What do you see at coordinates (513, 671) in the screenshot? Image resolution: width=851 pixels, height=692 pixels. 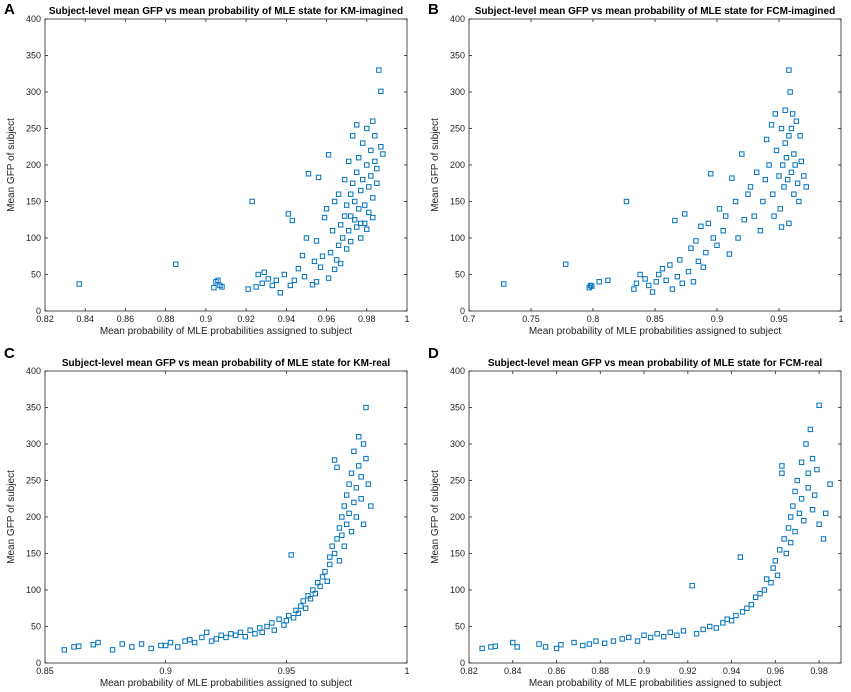 I see `x-tick-label: 0.84` at bounding box center [513, 671].